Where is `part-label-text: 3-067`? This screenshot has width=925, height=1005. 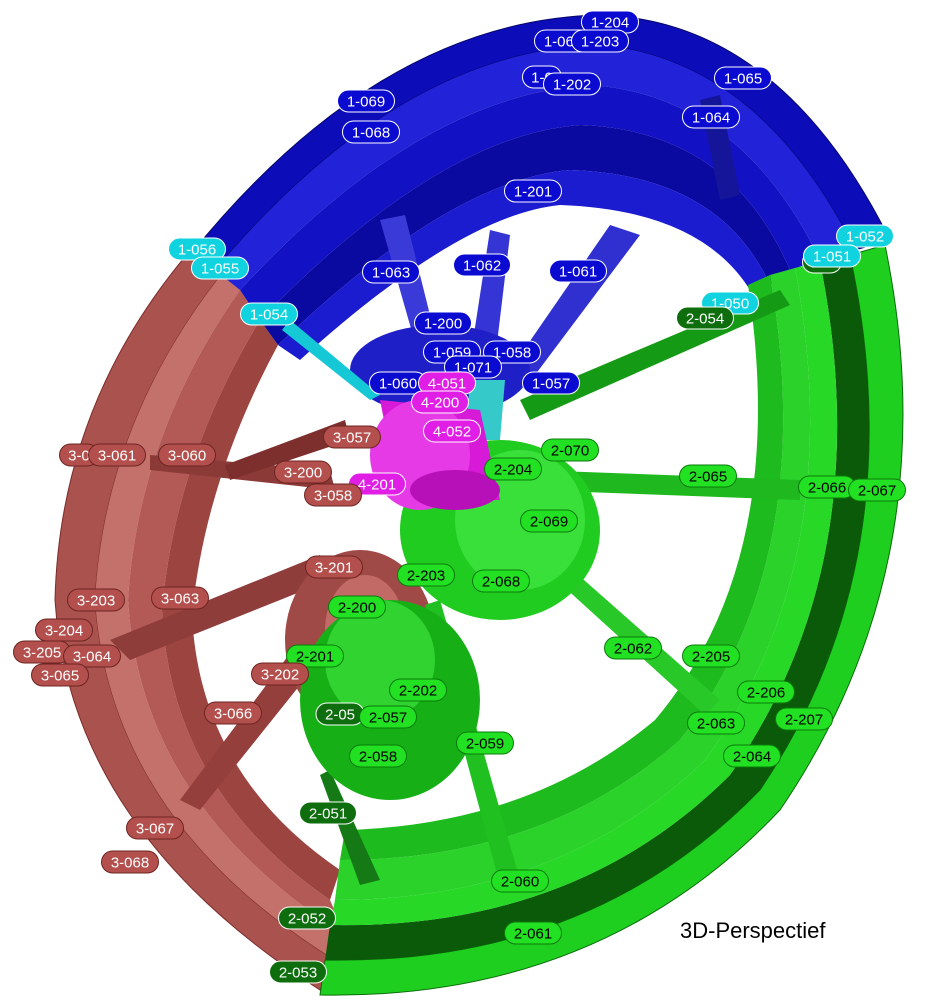 part-label-text: 3-067 is located at coordinates (155, 829).